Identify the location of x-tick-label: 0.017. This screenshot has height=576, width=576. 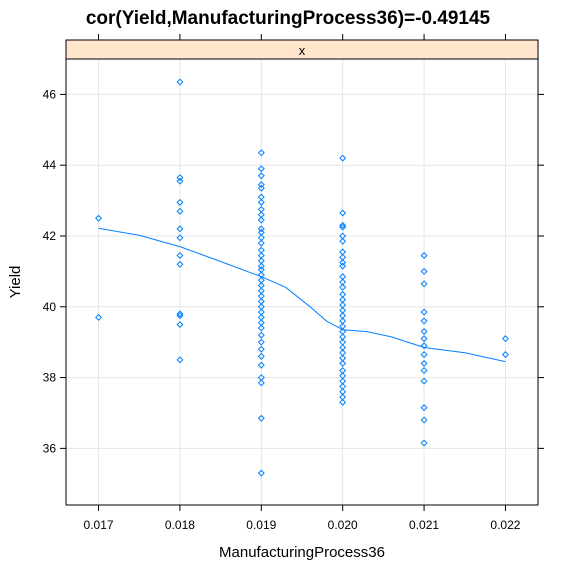
(99, 525).